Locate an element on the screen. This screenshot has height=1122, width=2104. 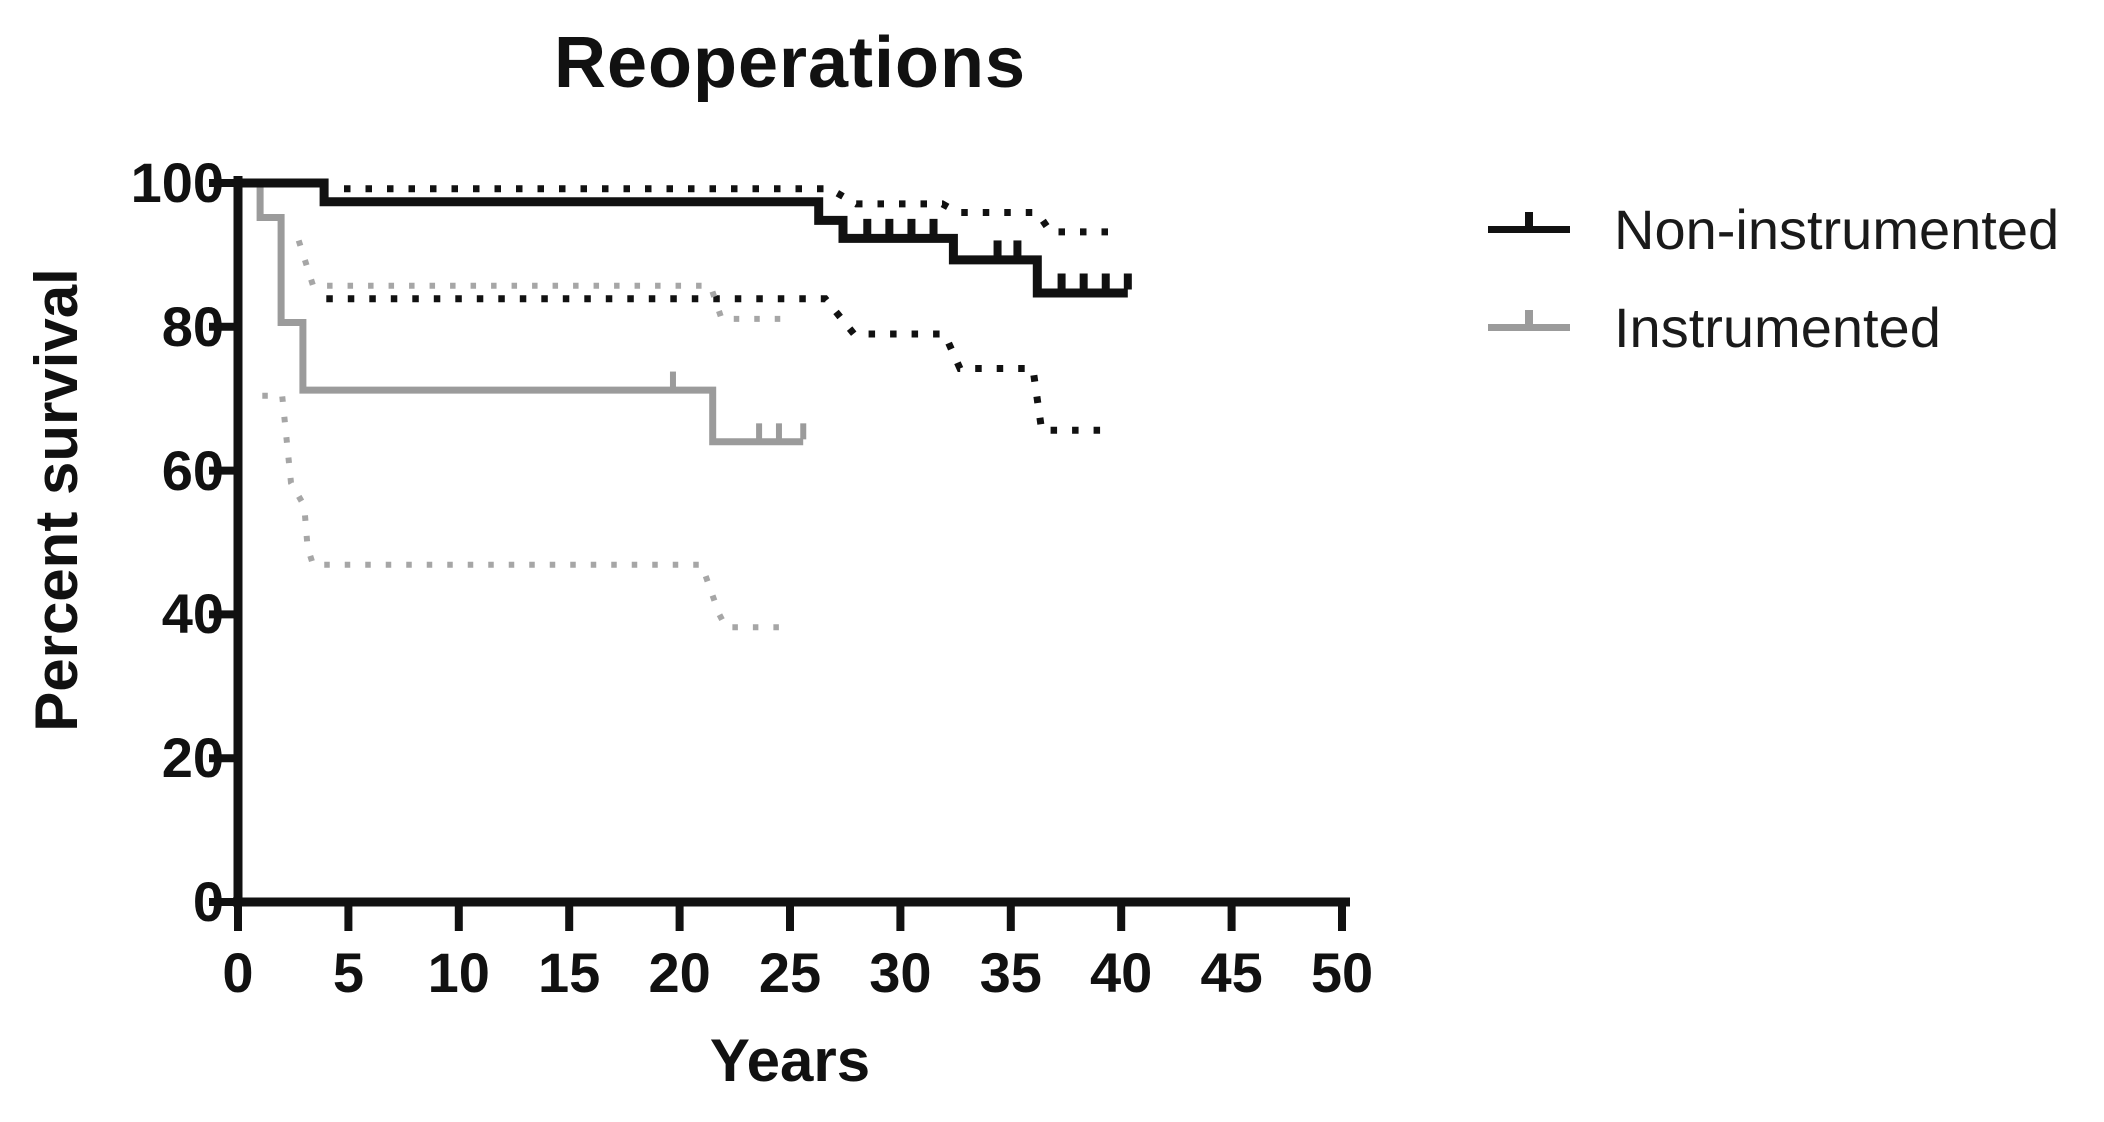
x-tick-label-10: 10 is located at coordinates (458, 972).